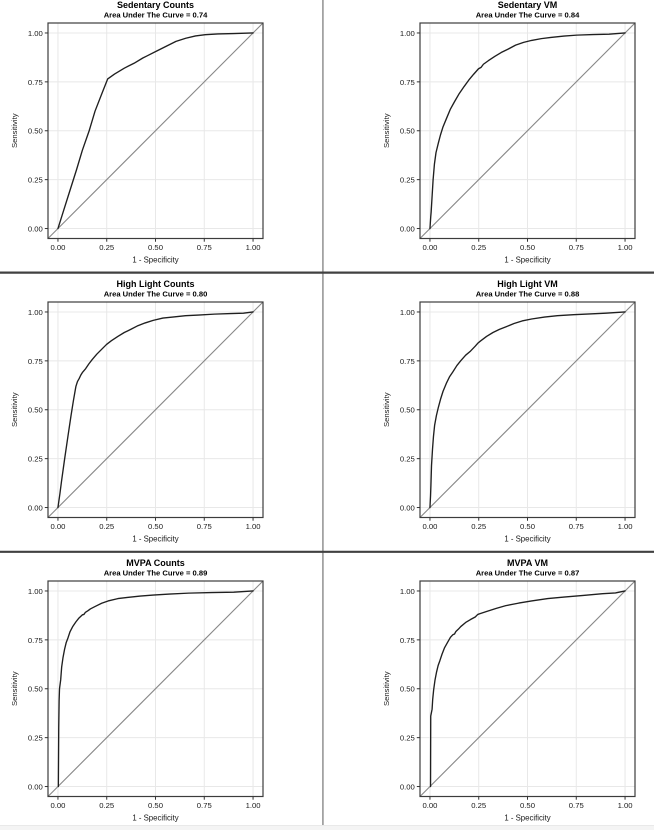  I want to click on svg-text: Sedentary VM, so click(528, 5).